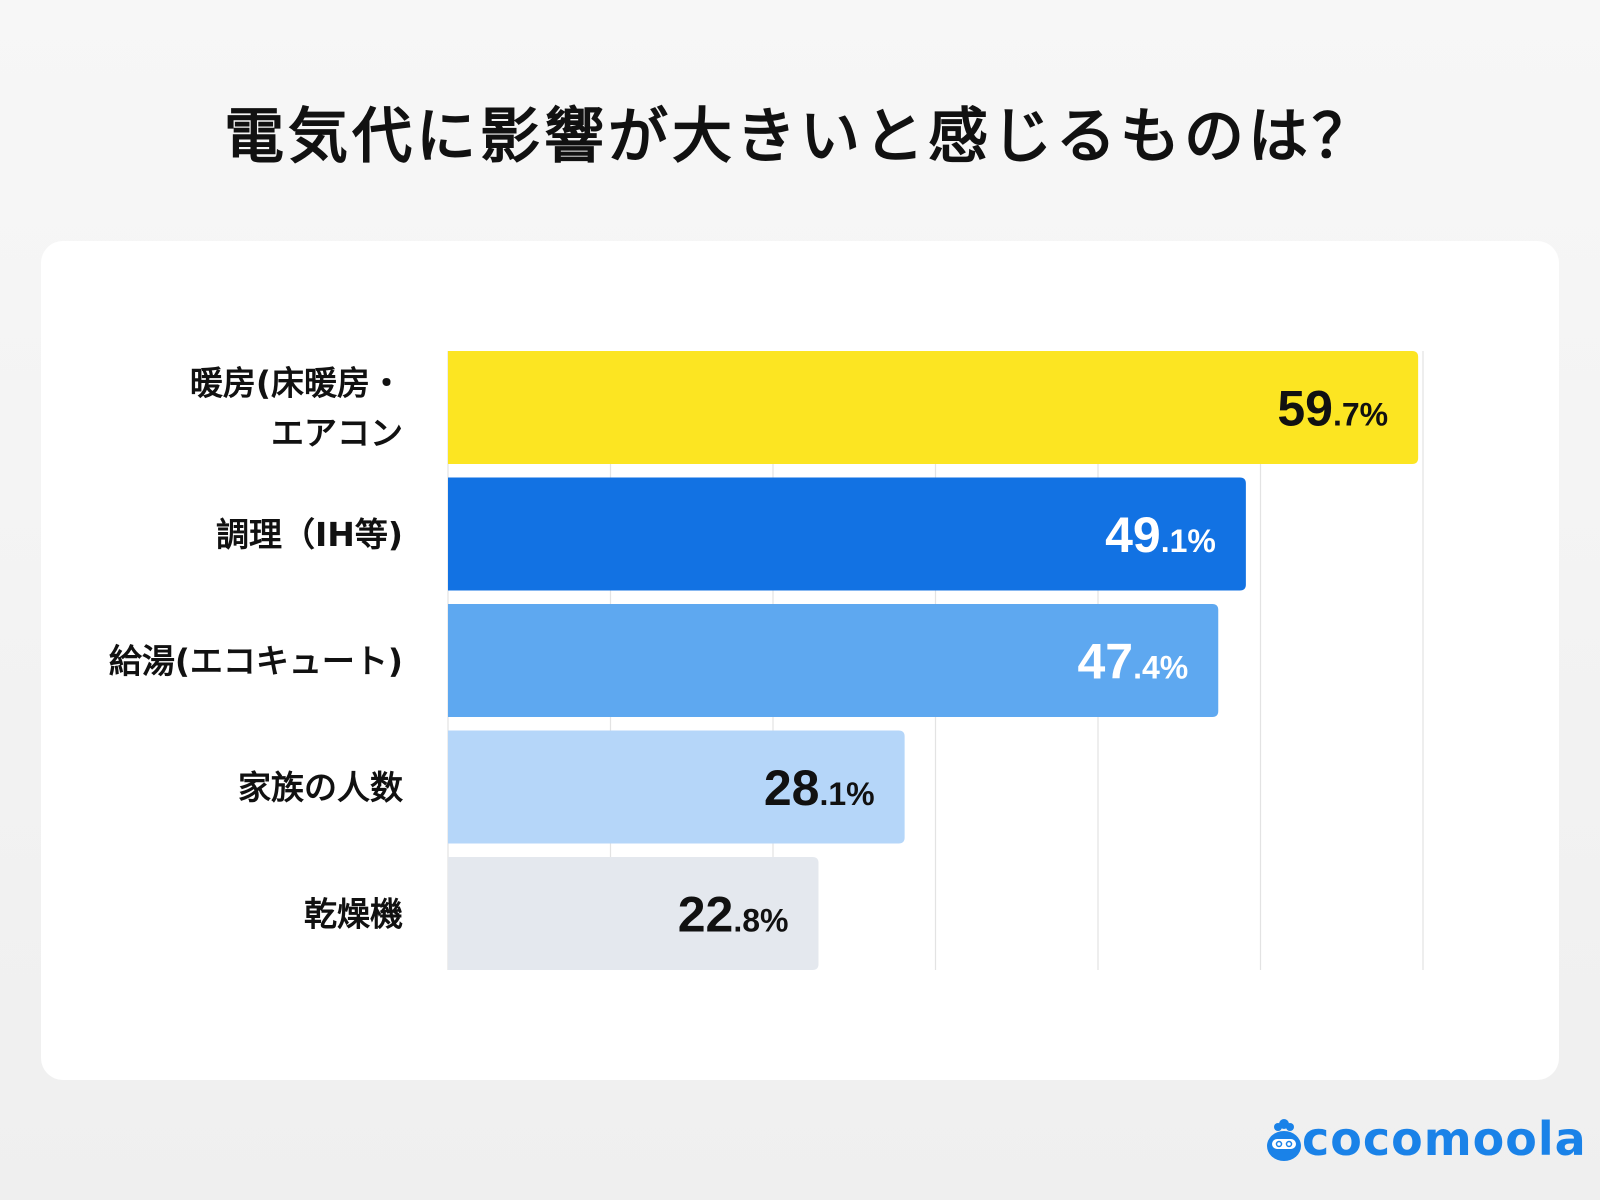  I want to click on mascot-icon, so click(1284, 1140).